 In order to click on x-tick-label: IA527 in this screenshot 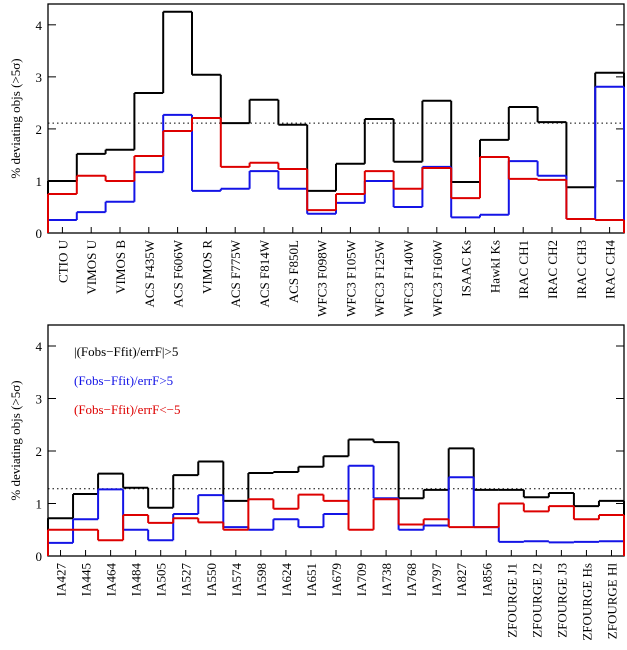, I will do `click(186, 580)`.